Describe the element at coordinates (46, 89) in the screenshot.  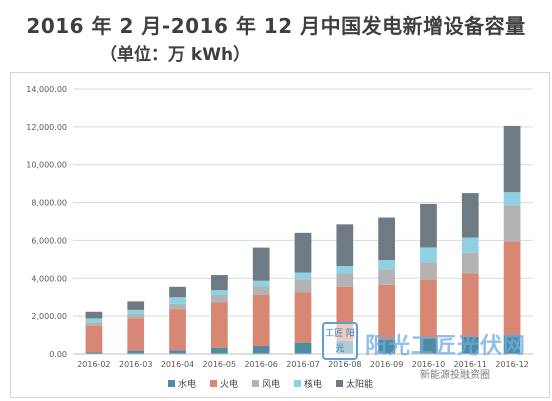
I see `y-tick-label: 14,000.00` at that location.